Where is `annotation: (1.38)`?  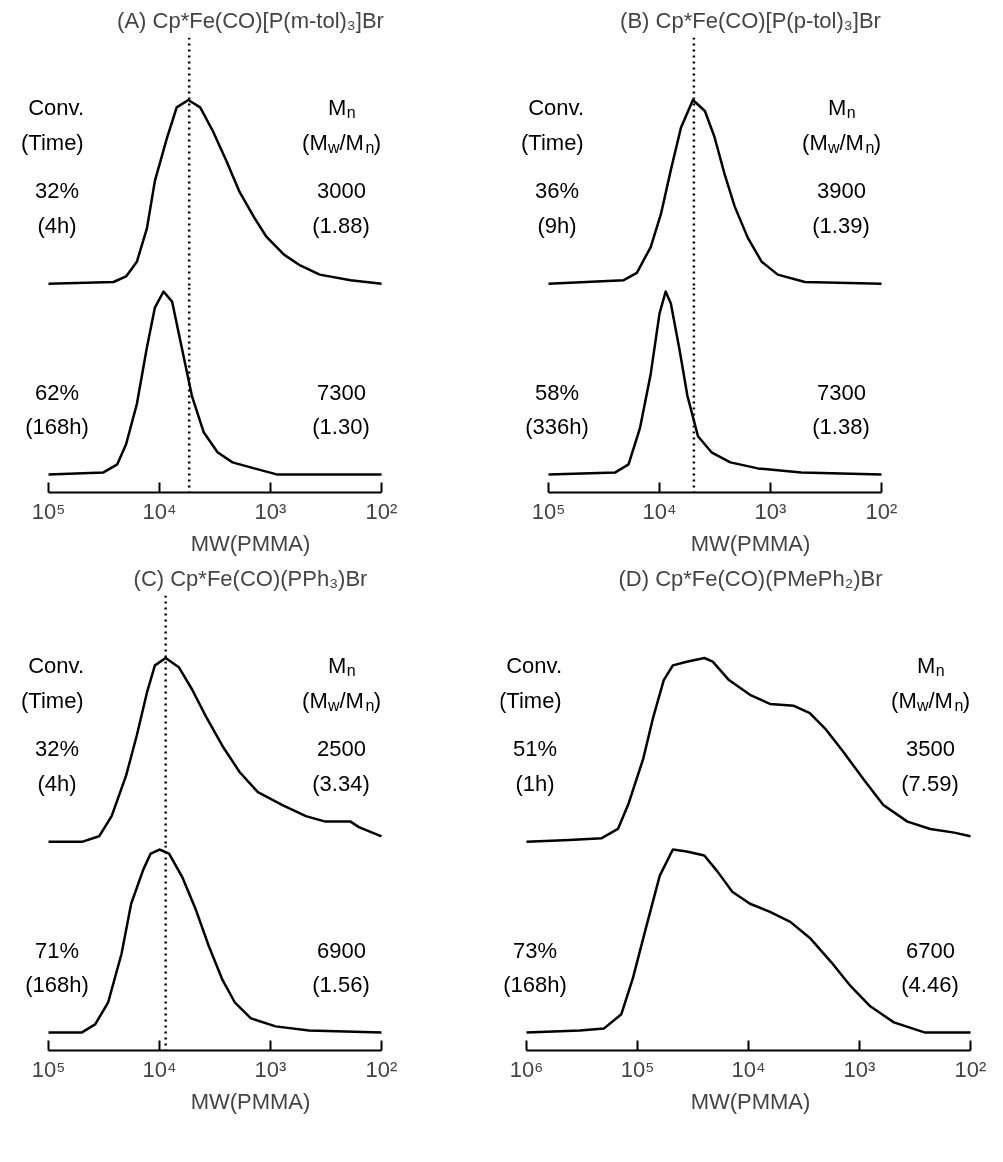 annotation: (1.38) is located at coordinates (841, 426).